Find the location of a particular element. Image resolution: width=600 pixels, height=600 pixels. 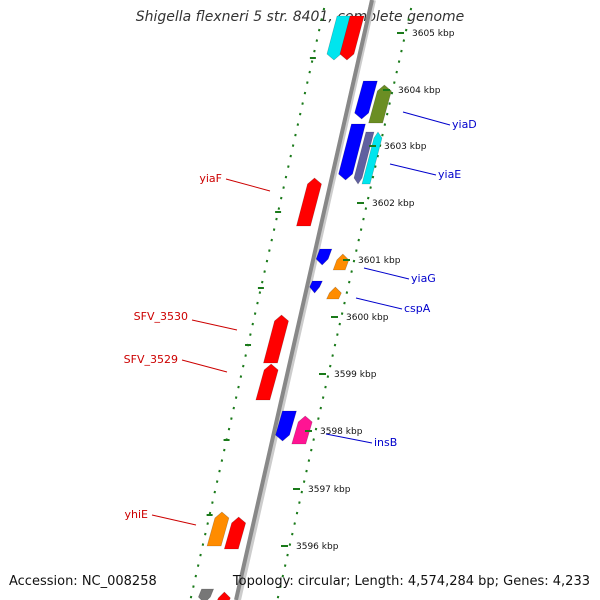

gene-label-SFV_3529: SFV_3529 is located at coordinates (151, 359).